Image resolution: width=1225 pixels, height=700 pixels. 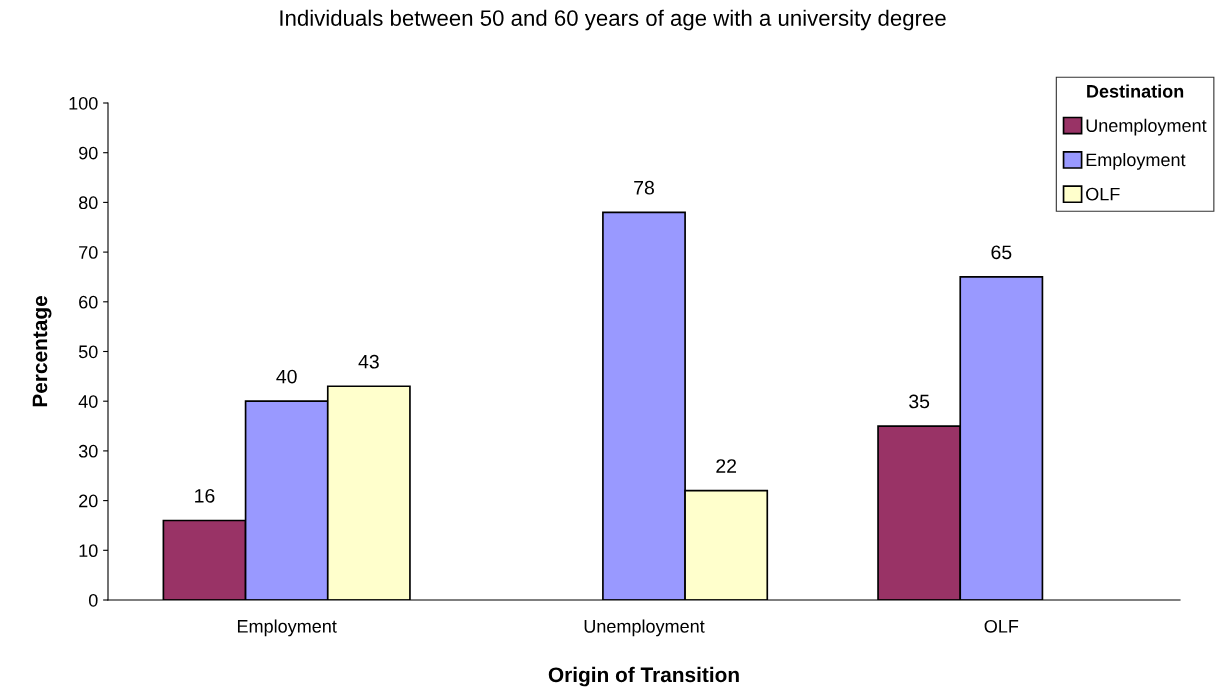 I want to click on y-tick-label: 100, so click(x=83, y=103).